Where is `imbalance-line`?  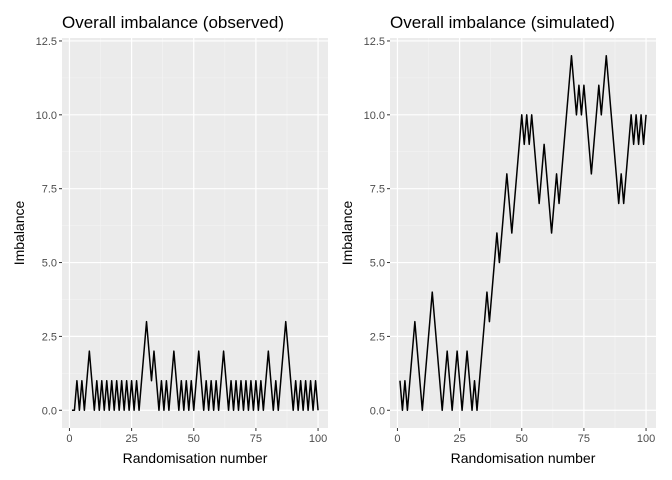
imbalance-line is located at coordinates (195, 366).